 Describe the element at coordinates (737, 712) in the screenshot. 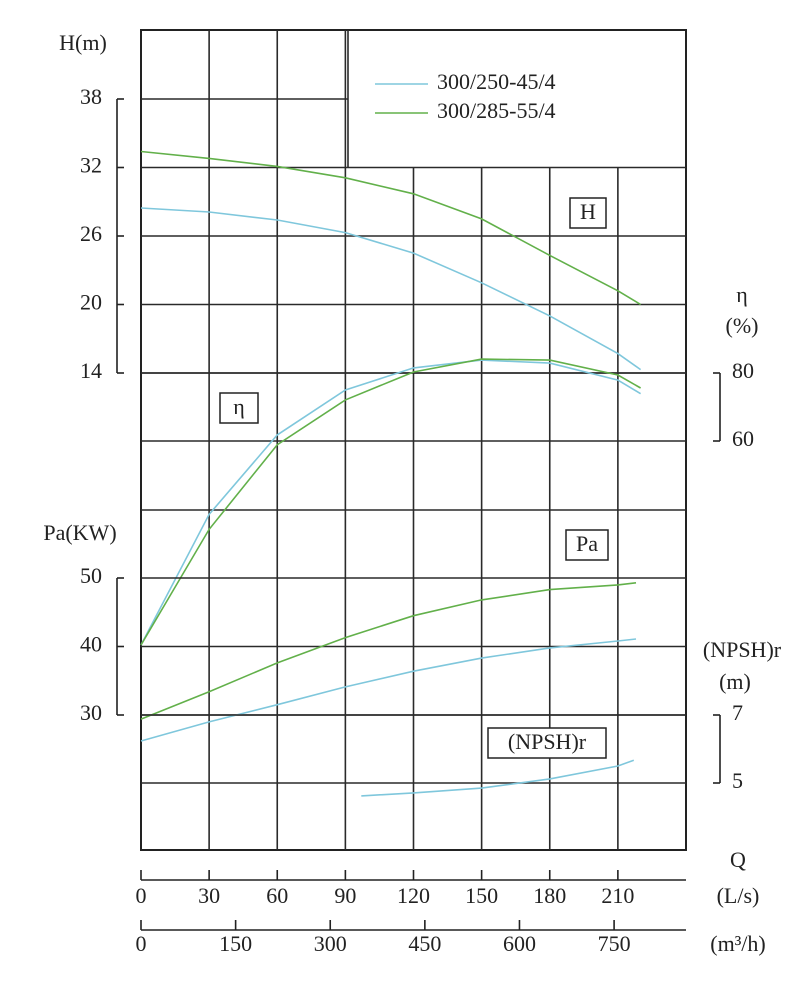

I see `y-tick-label: 7` at that location.